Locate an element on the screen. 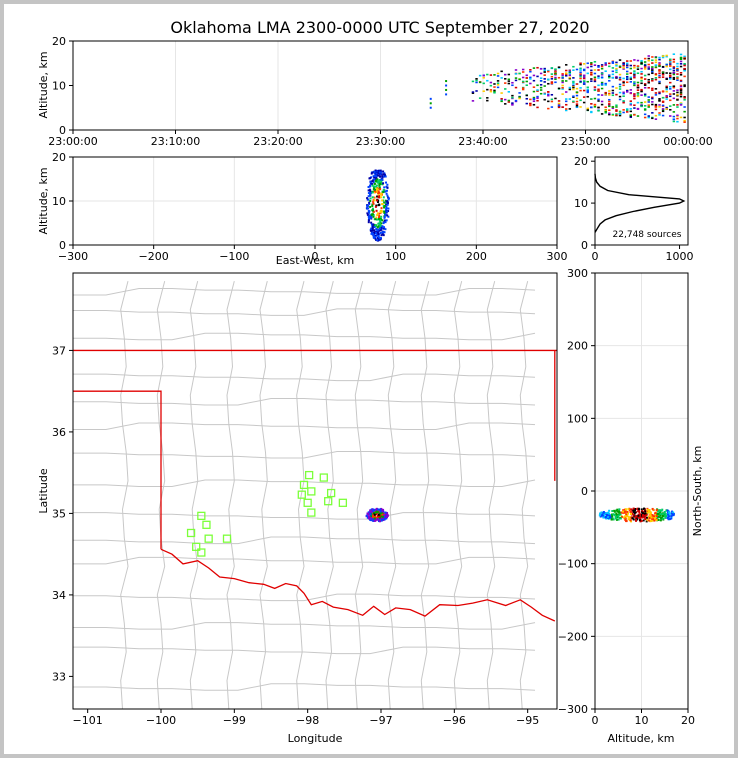  time-tick-label: 00:00:00 is located at coordinates (687, 141).